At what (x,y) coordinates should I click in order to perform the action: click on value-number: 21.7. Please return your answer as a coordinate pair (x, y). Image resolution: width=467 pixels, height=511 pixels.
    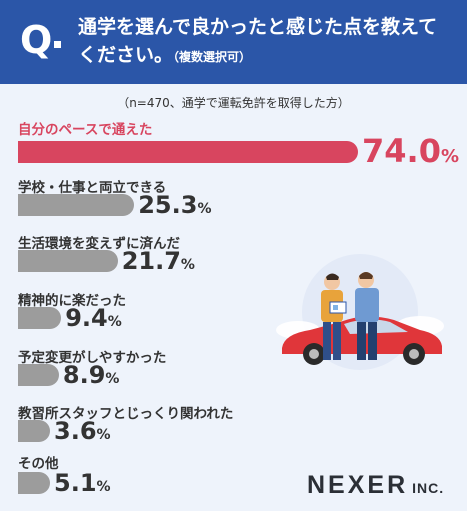
    Looking at the image, I should click on (151, 261).